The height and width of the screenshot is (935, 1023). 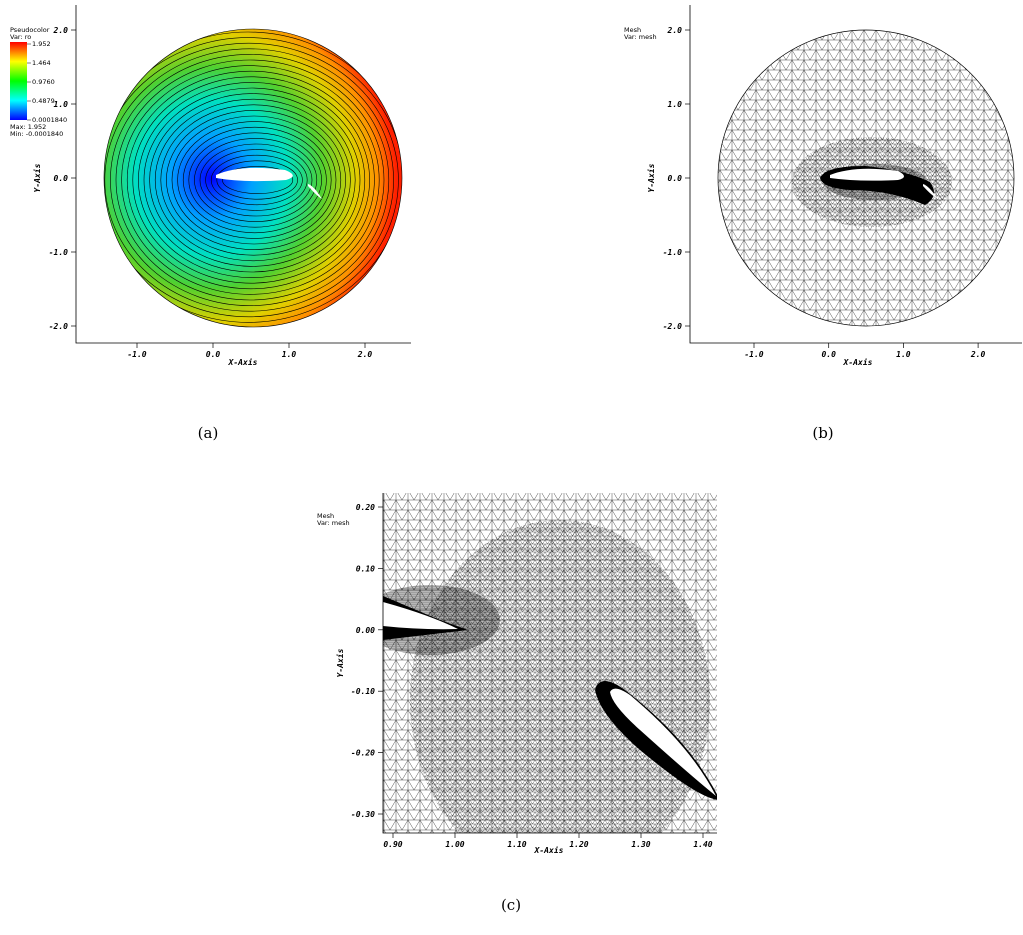 I want to click on caption: (b), so click(x=822, y=433).